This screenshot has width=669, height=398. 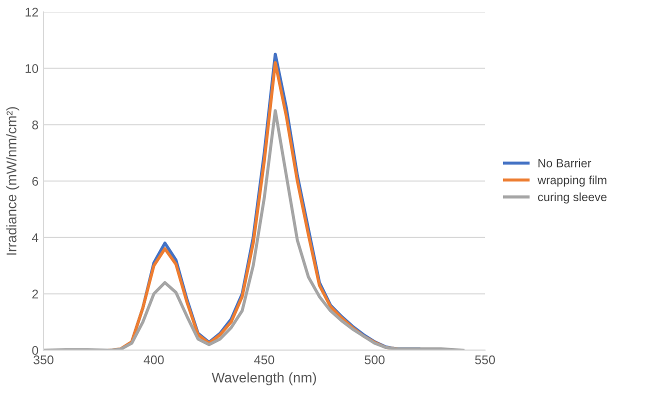 What do you see at coordinates (35, 350) in the screenshot?
I see `y-tick-label: 0` at bounding box center [35, 350].